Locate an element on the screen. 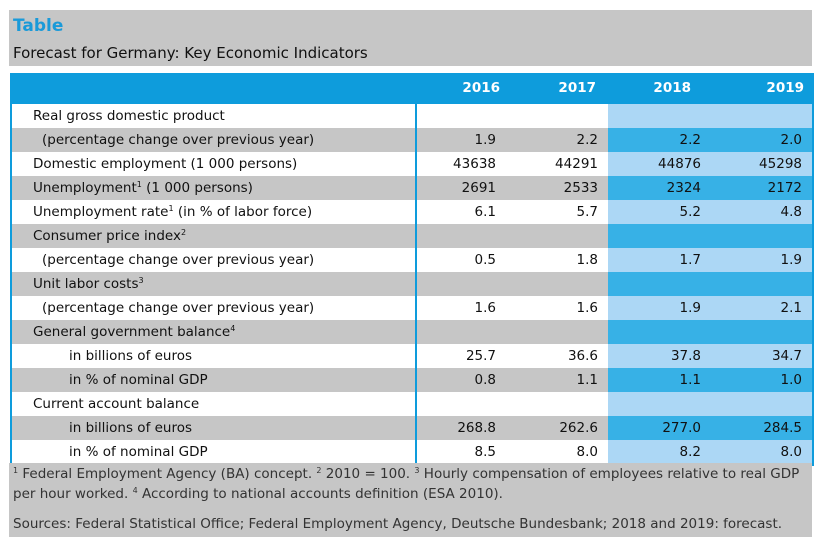 Image resolution: width=825 pixels, height=542 pixels. value-cell-2017: 2533 is located at coordinates (580, 188).